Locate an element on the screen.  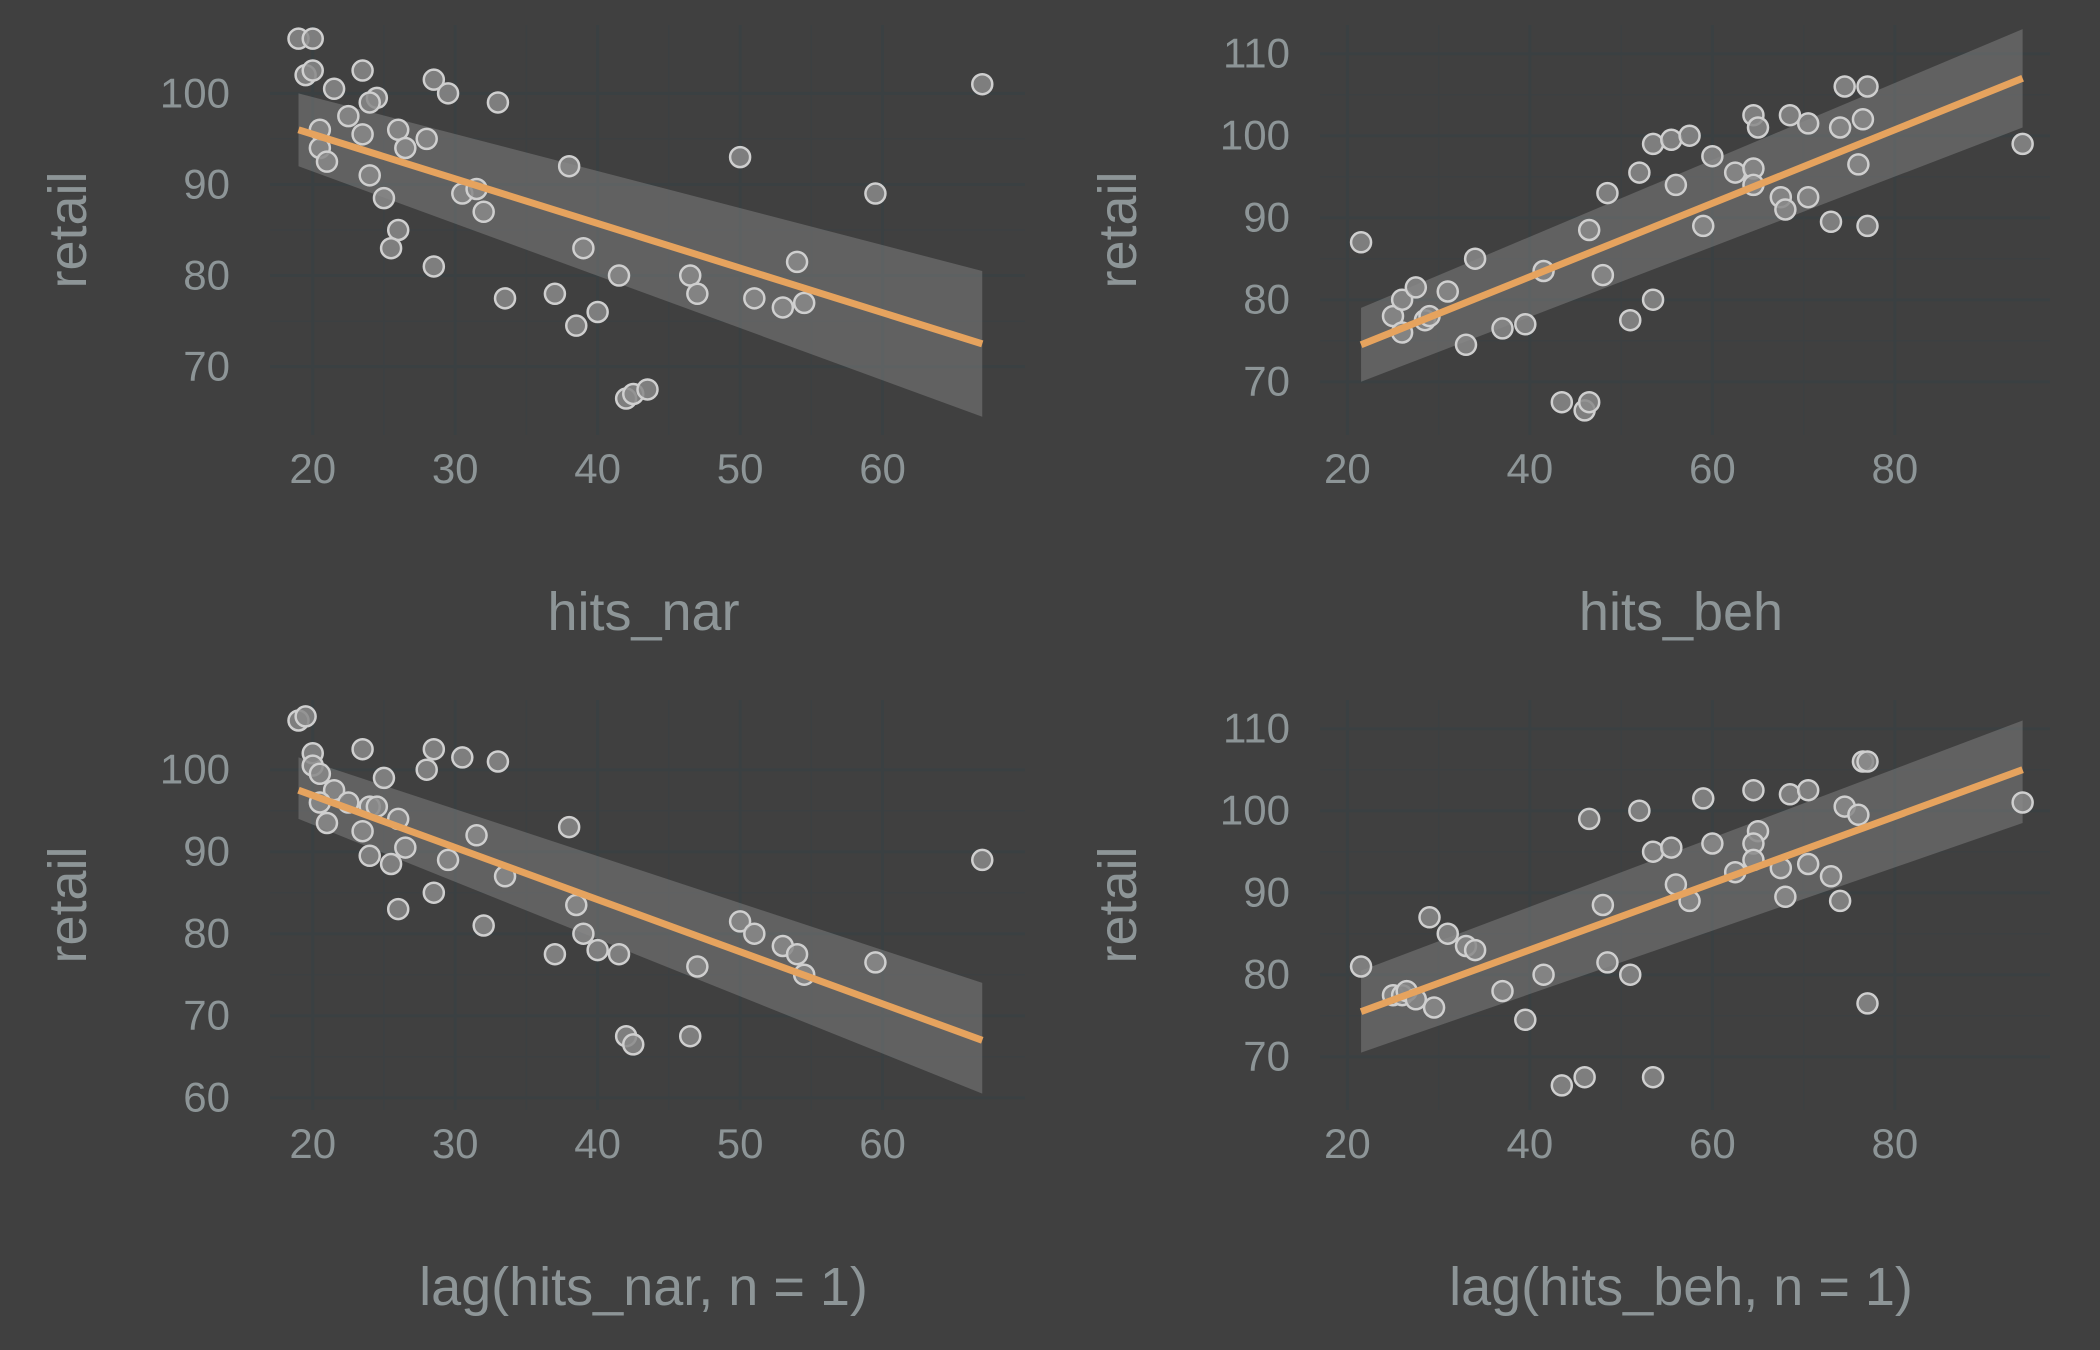
x-axis-title: hits_nar is located at coordinates (643, 612).